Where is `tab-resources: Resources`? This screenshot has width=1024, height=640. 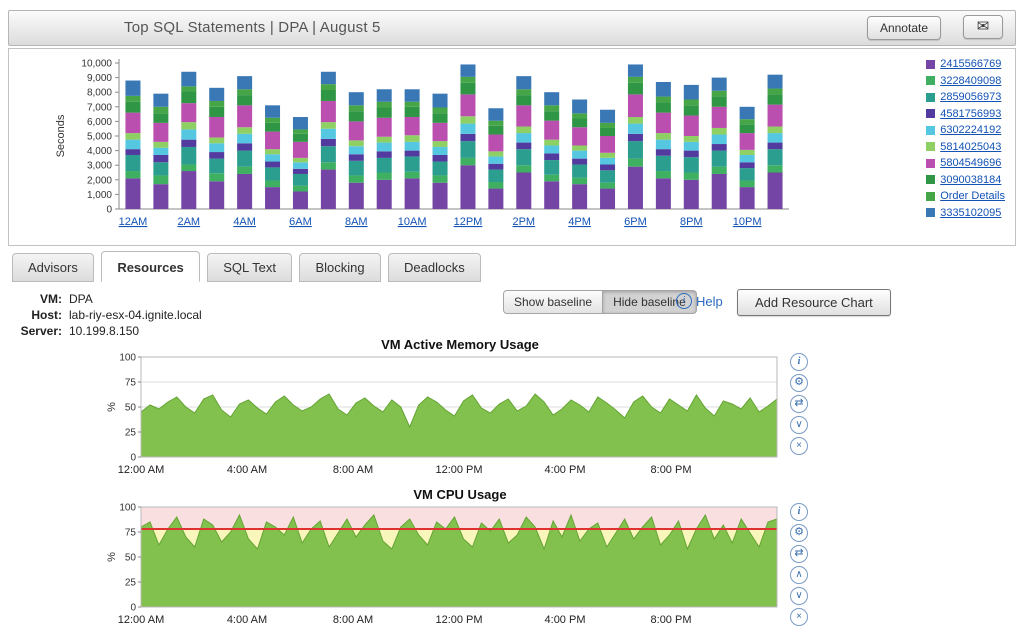 tab-resources: Resources is located at coordinates (150, 266).